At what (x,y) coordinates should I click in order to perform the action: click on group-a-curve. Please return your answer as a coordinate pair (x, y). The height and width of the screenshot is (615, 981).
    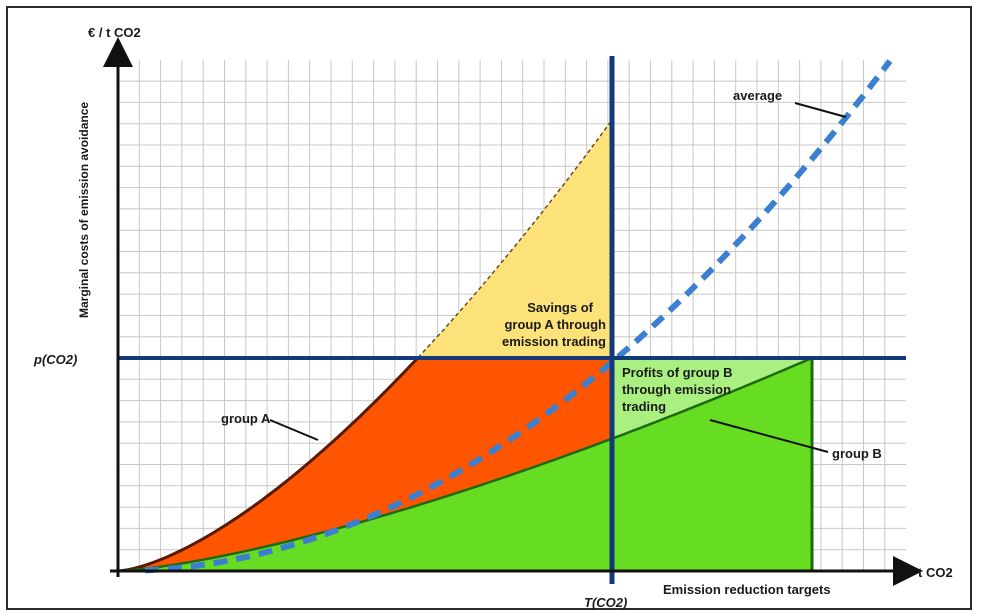
    Looking at the image, I should click on (268, 464).